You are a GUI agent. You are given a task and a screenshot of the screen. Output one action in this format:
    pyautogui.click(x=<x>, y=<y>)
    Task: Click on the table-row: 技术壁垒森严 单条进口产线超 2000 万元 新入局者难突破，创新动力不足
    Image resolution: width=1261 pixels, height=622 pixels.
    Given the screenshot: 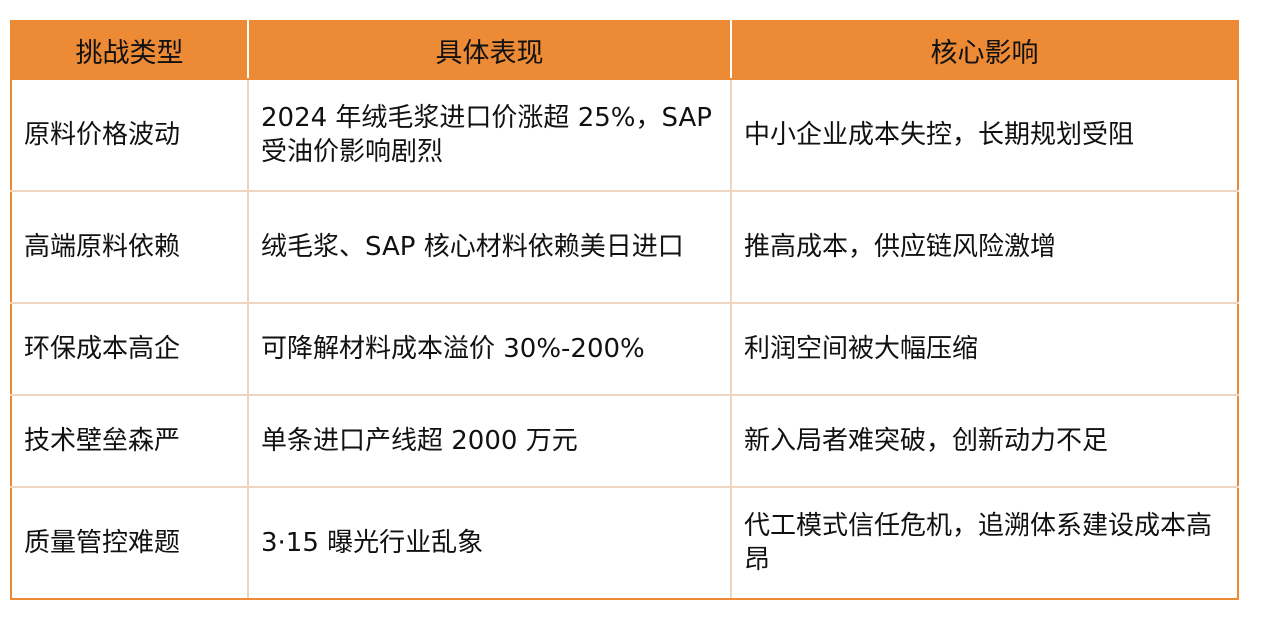 What is the action you would take?
    pyautogui.click(x=624, y=441)
    